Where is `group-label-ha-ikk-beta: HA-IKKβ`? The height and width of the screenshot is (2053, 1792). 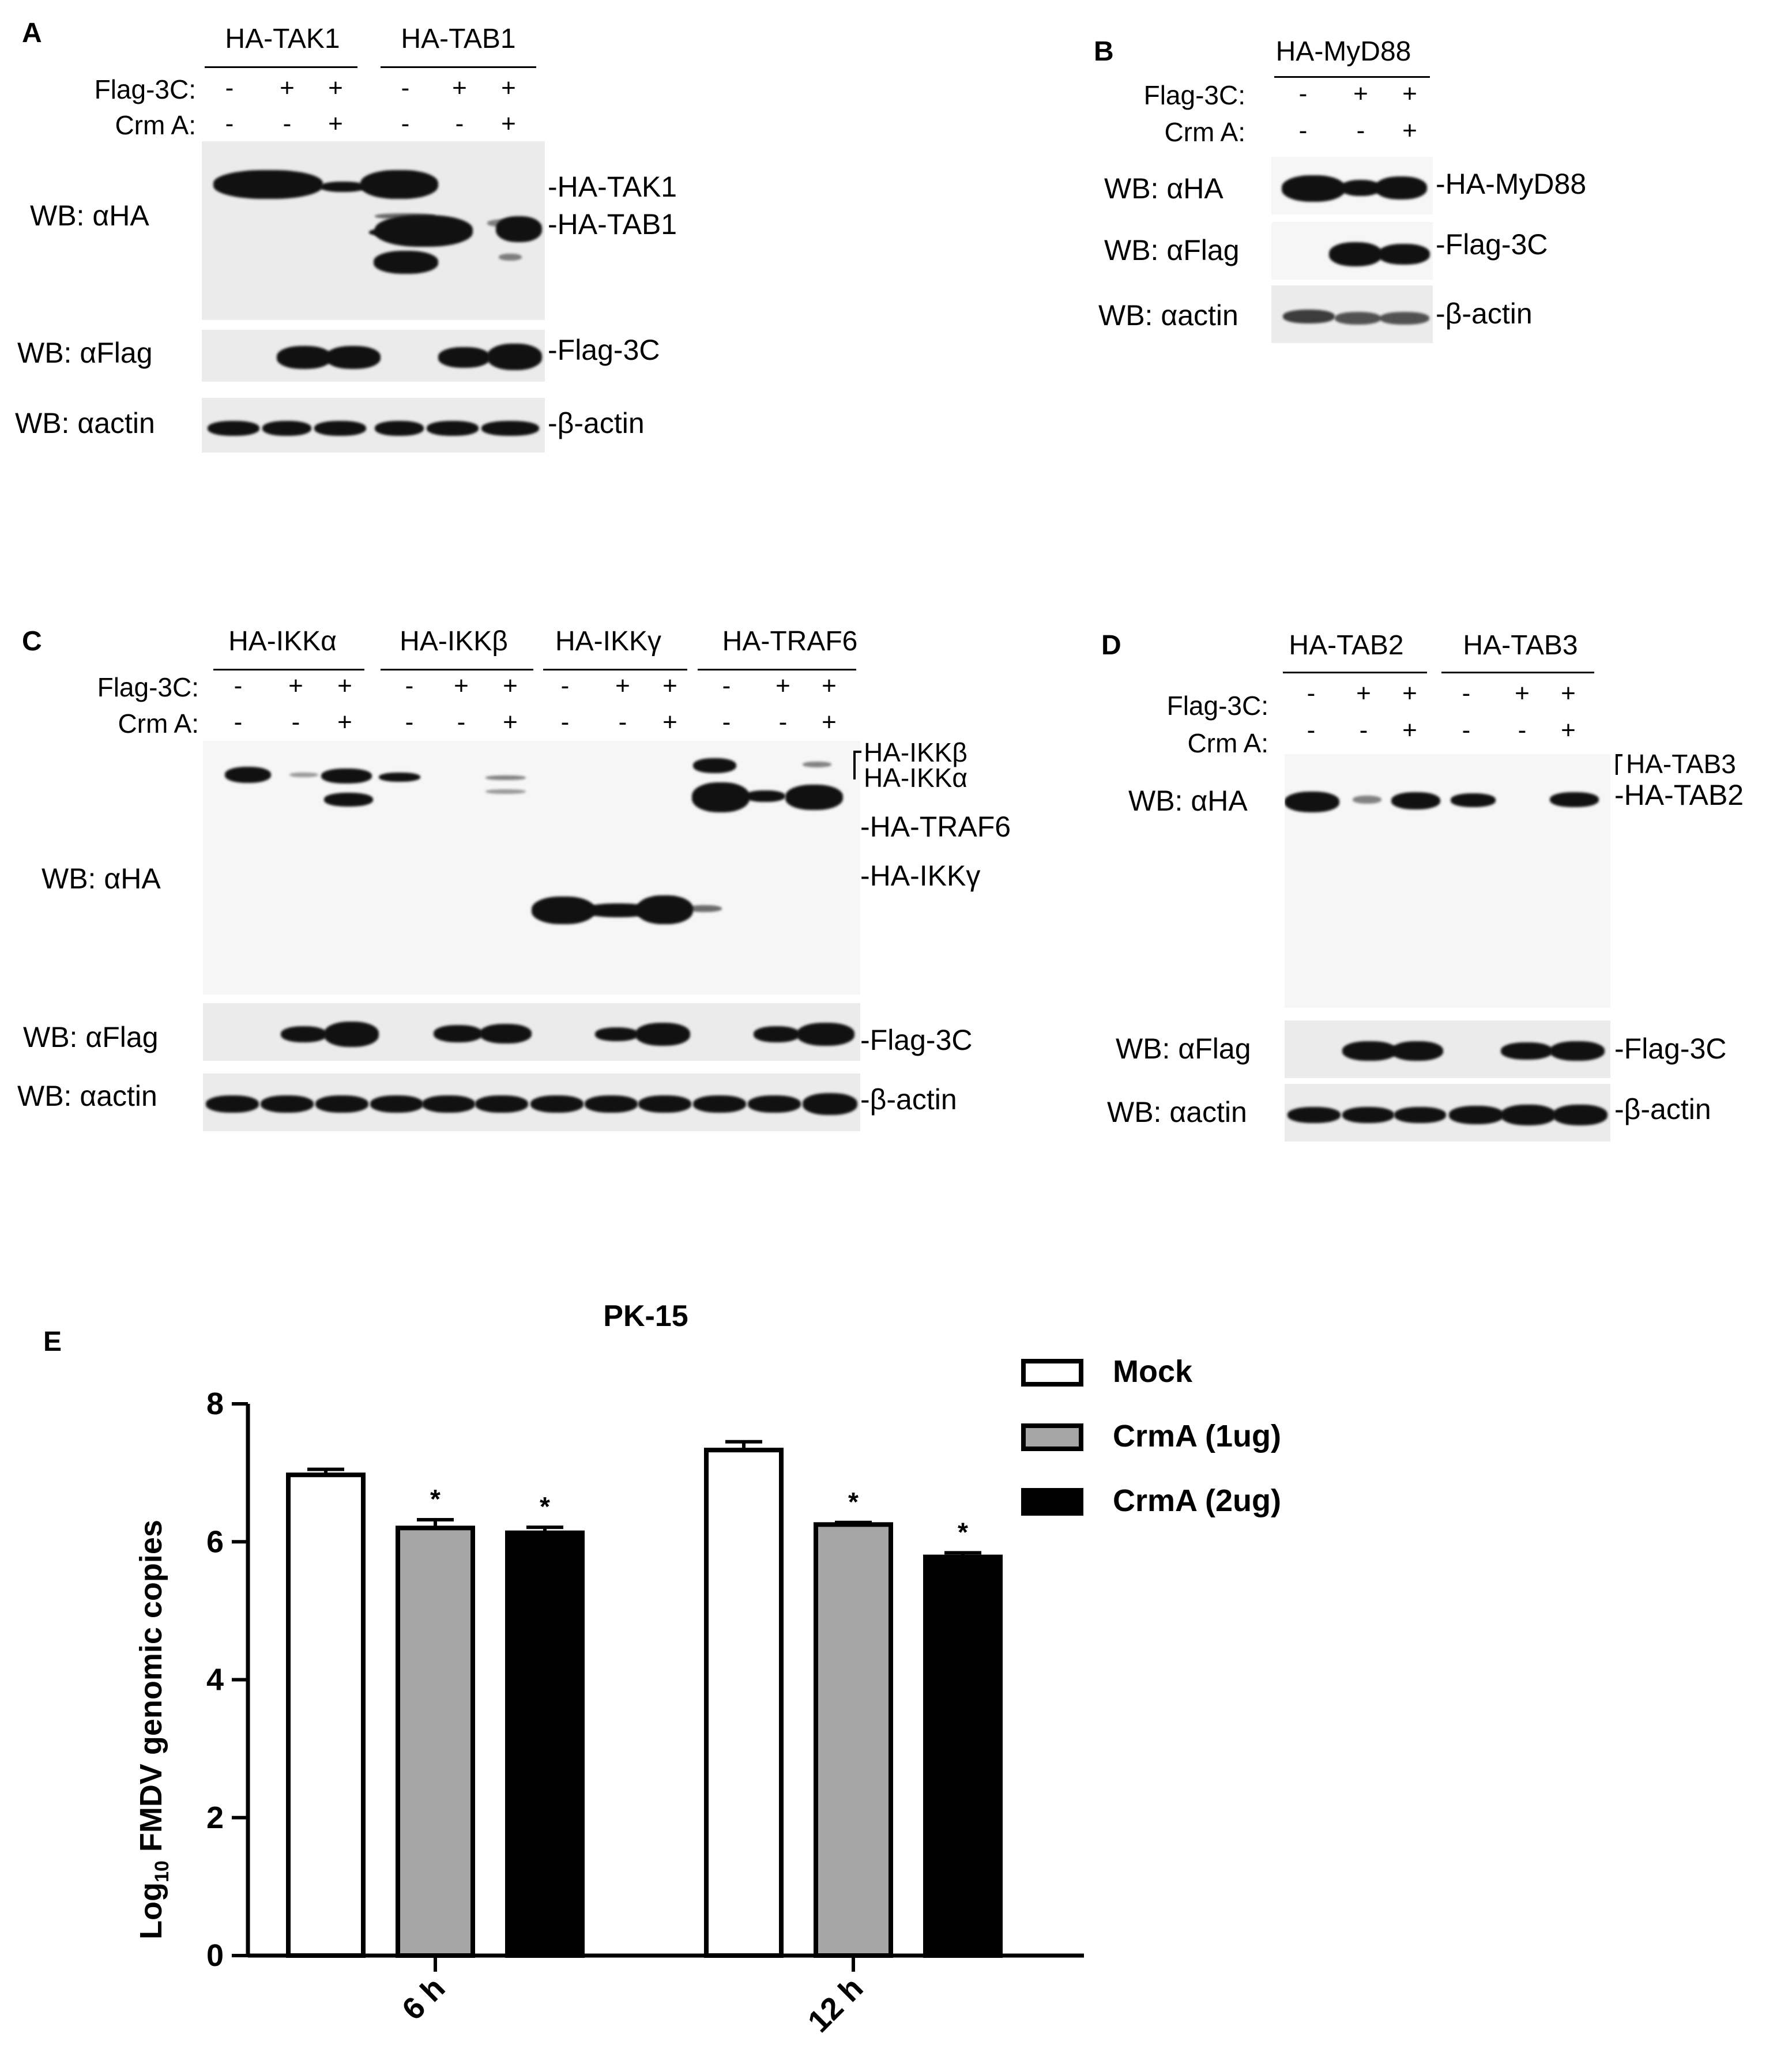
group-label-ha-ikk-beta: HA-IKKβ is located at coordinates (454, 641).